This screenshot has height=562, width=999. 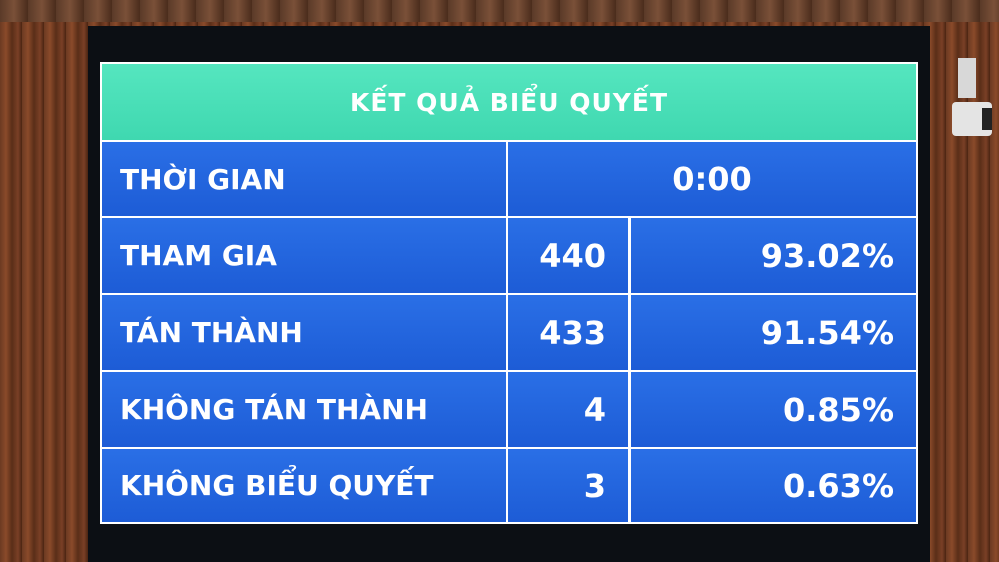 I want to click on row-count: 3, so click(x=568, y=485).